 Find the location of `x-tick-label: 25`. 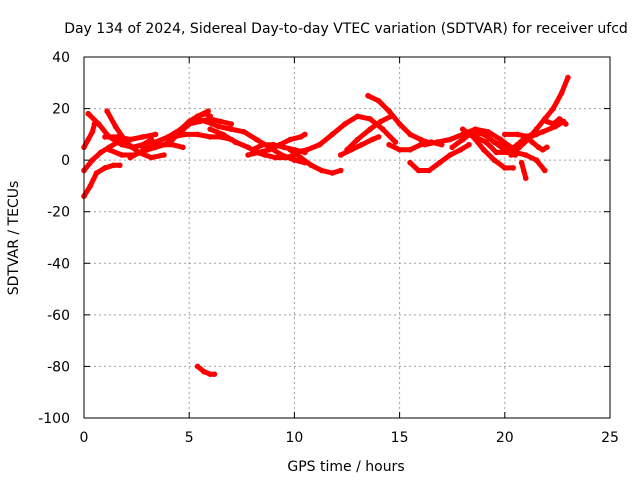

x-tick-label: 25 is located at coordinates (610, 438).